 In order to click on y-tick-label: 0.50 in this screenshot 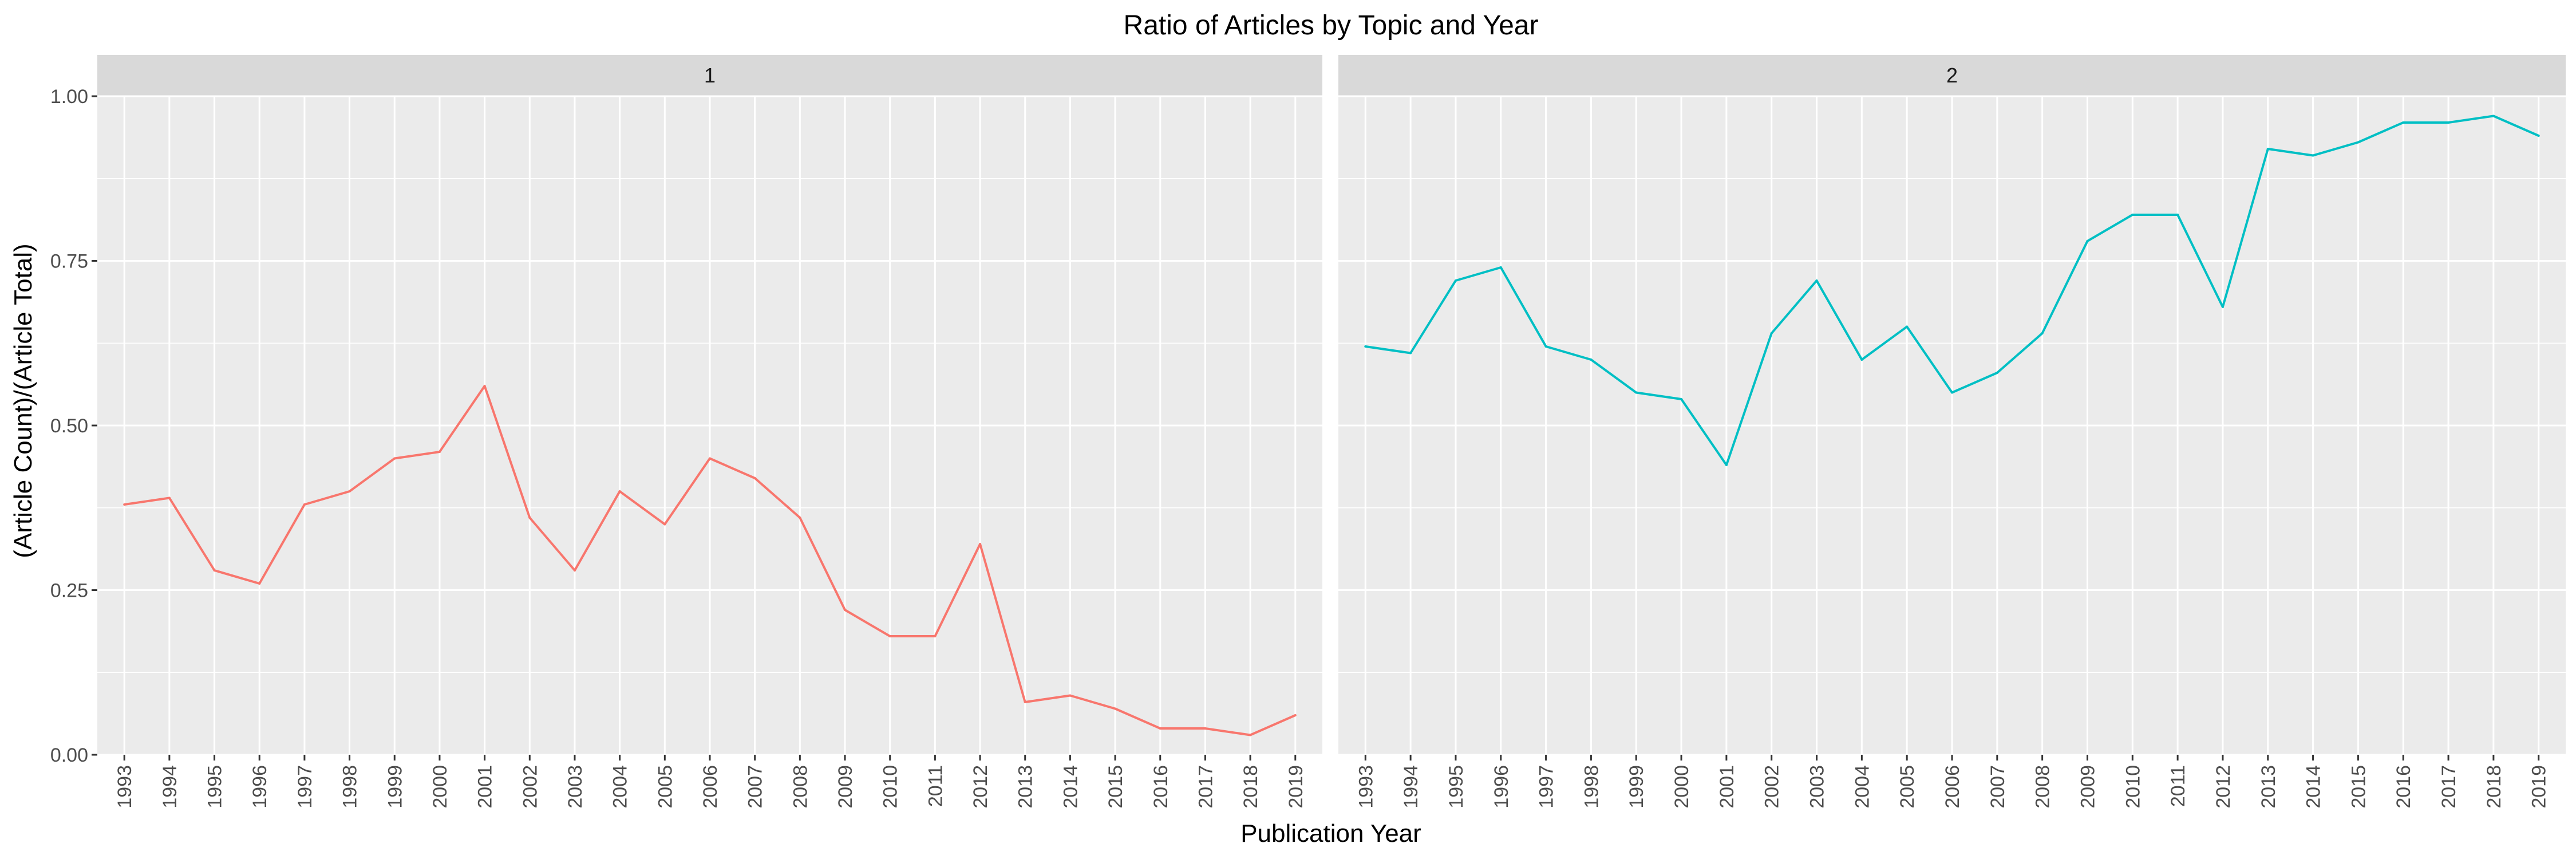, I will do `click(69, 426)`.